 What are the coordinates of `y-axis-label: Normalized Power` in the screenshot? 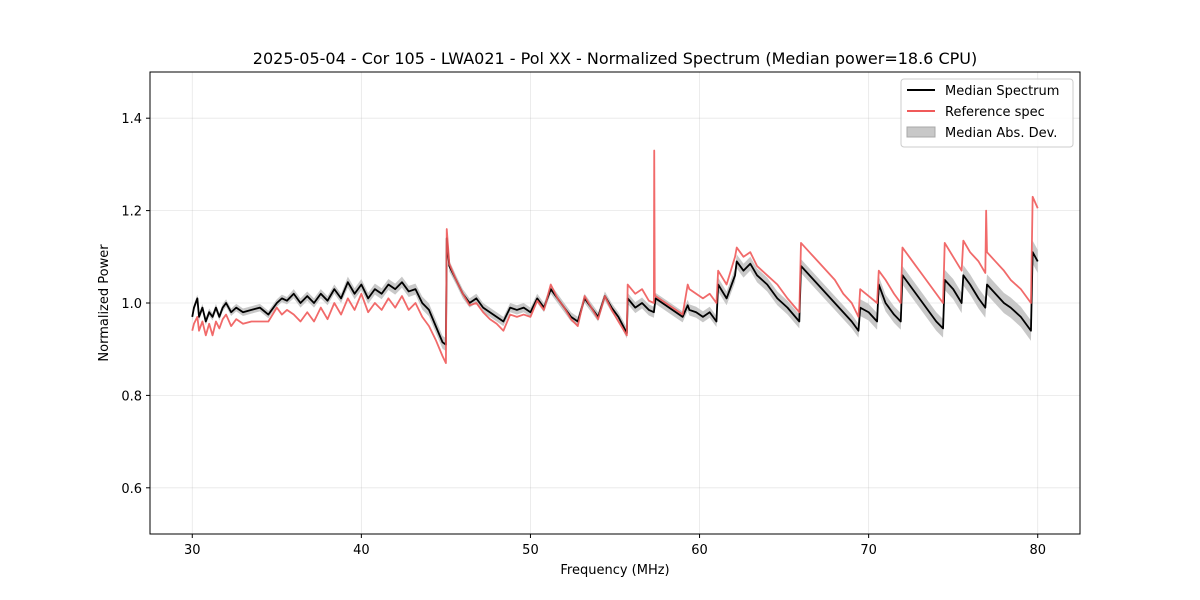 It's located at (104, 303).